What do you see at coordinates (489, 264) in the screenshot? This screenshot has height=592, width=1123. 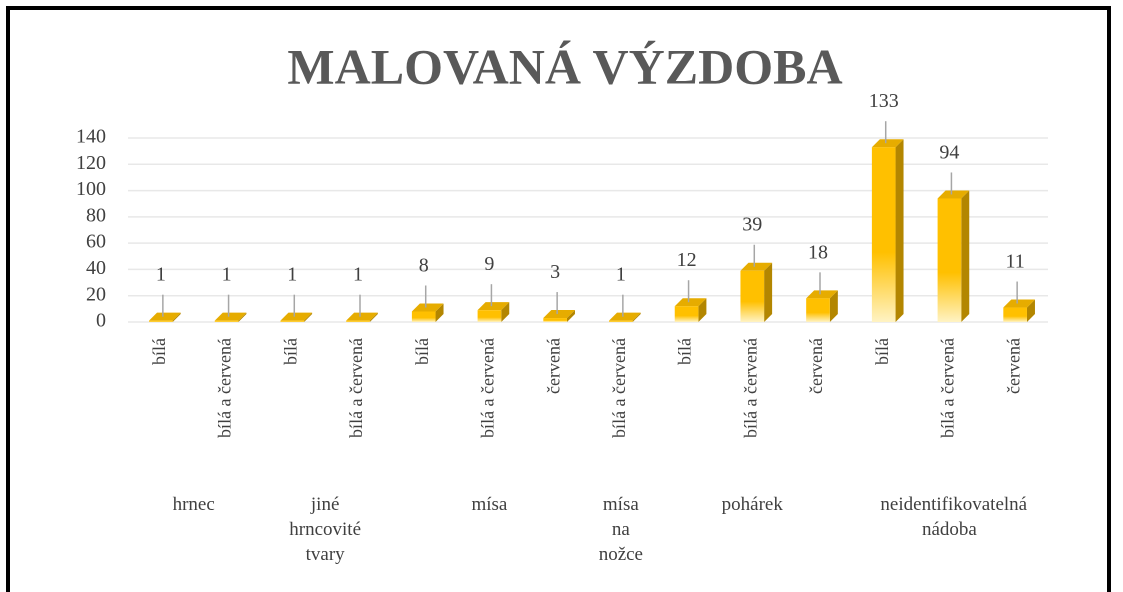 I see `data-label: 9` at bounding box center [489, 264].